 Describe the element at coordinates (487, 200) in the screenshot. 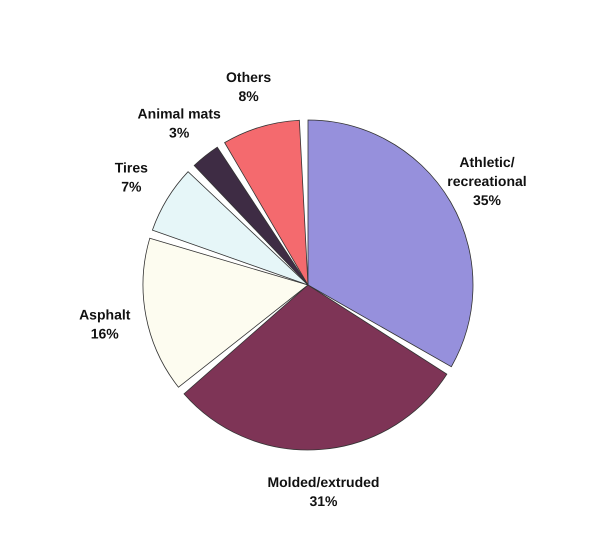

I see `data-label: 35%` at that location.